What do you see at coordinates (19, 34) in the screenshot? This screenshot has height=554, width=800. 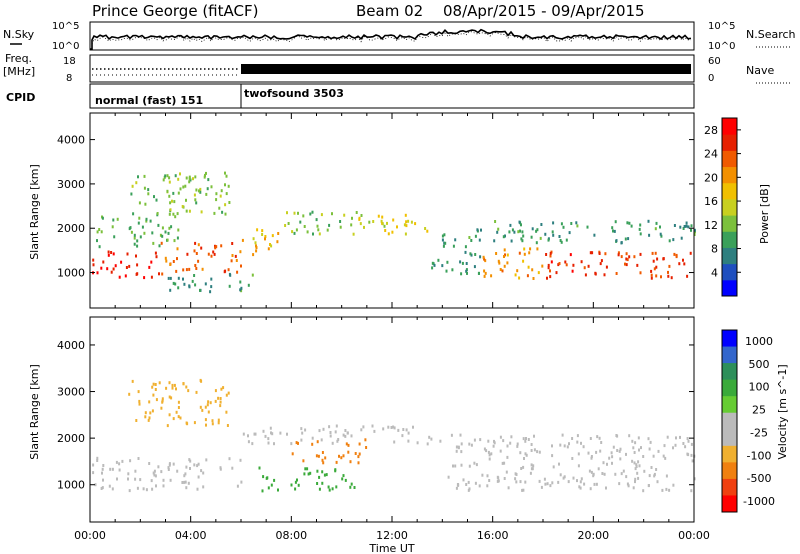 I see `noise-sky-label: N.Sky` at bounding box center [19, 34].